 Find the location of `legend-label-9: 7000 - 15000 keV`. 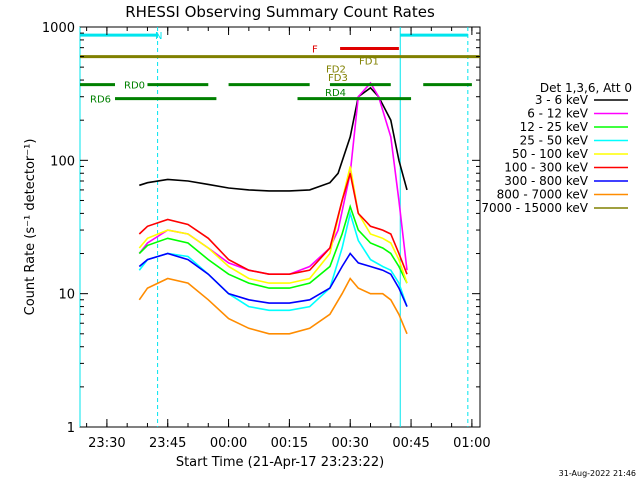

legend-label-9: 7000 - 15000 keV is located at coordinates (534, 208).